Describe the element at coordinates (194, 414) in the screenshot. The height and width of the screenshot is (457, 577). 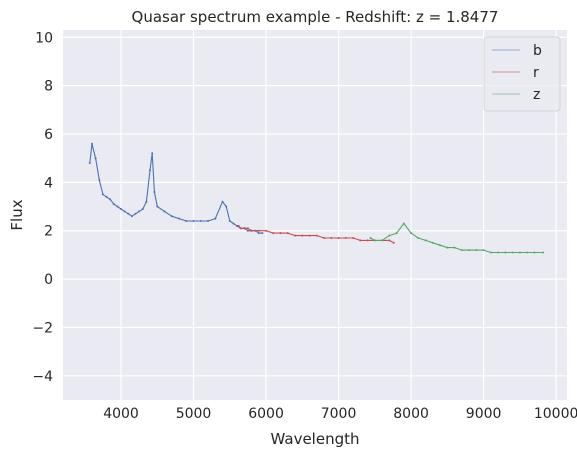
I see `x-tick-label: 5000` at that location.